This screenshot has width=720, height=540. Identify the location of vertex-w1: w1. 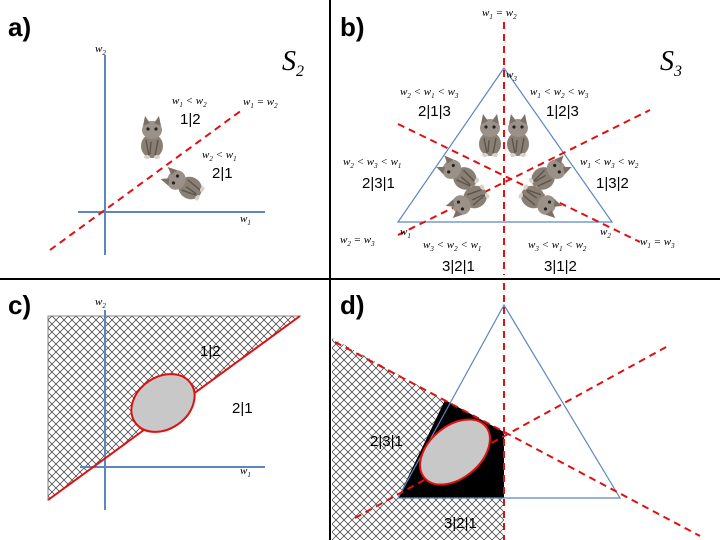
(405, 233).